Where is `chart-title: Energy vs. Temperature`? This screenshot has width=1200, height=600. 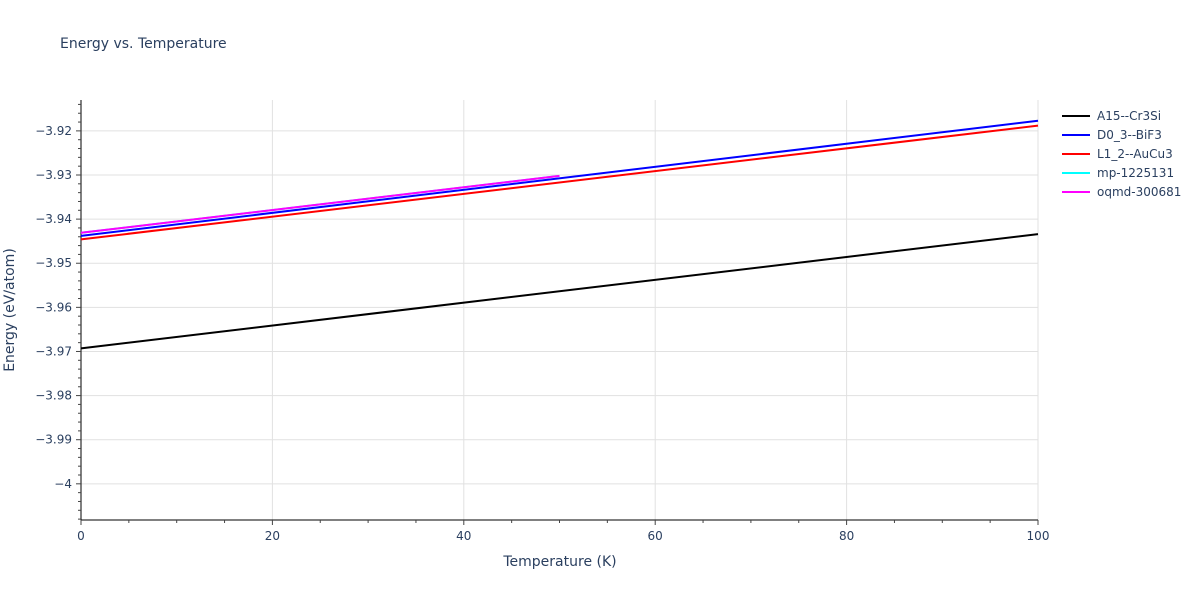 chart-title: Energy vs. Temperature is located at coordinates (143, 44).